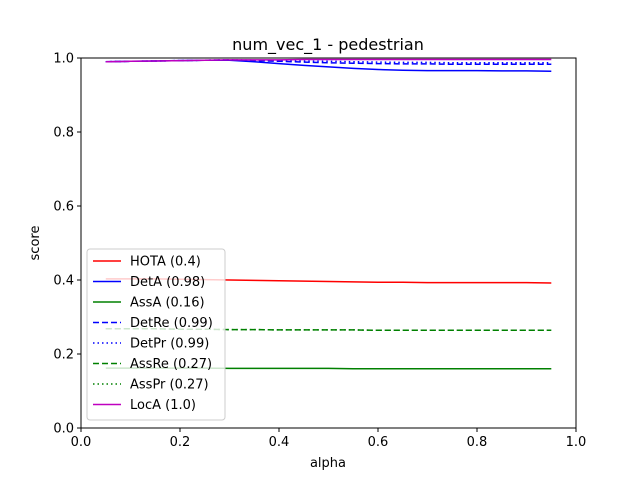 The width and height of the screenshot is (640, 480). I want to click on x-axis-label: alpha, so click(328, 463).